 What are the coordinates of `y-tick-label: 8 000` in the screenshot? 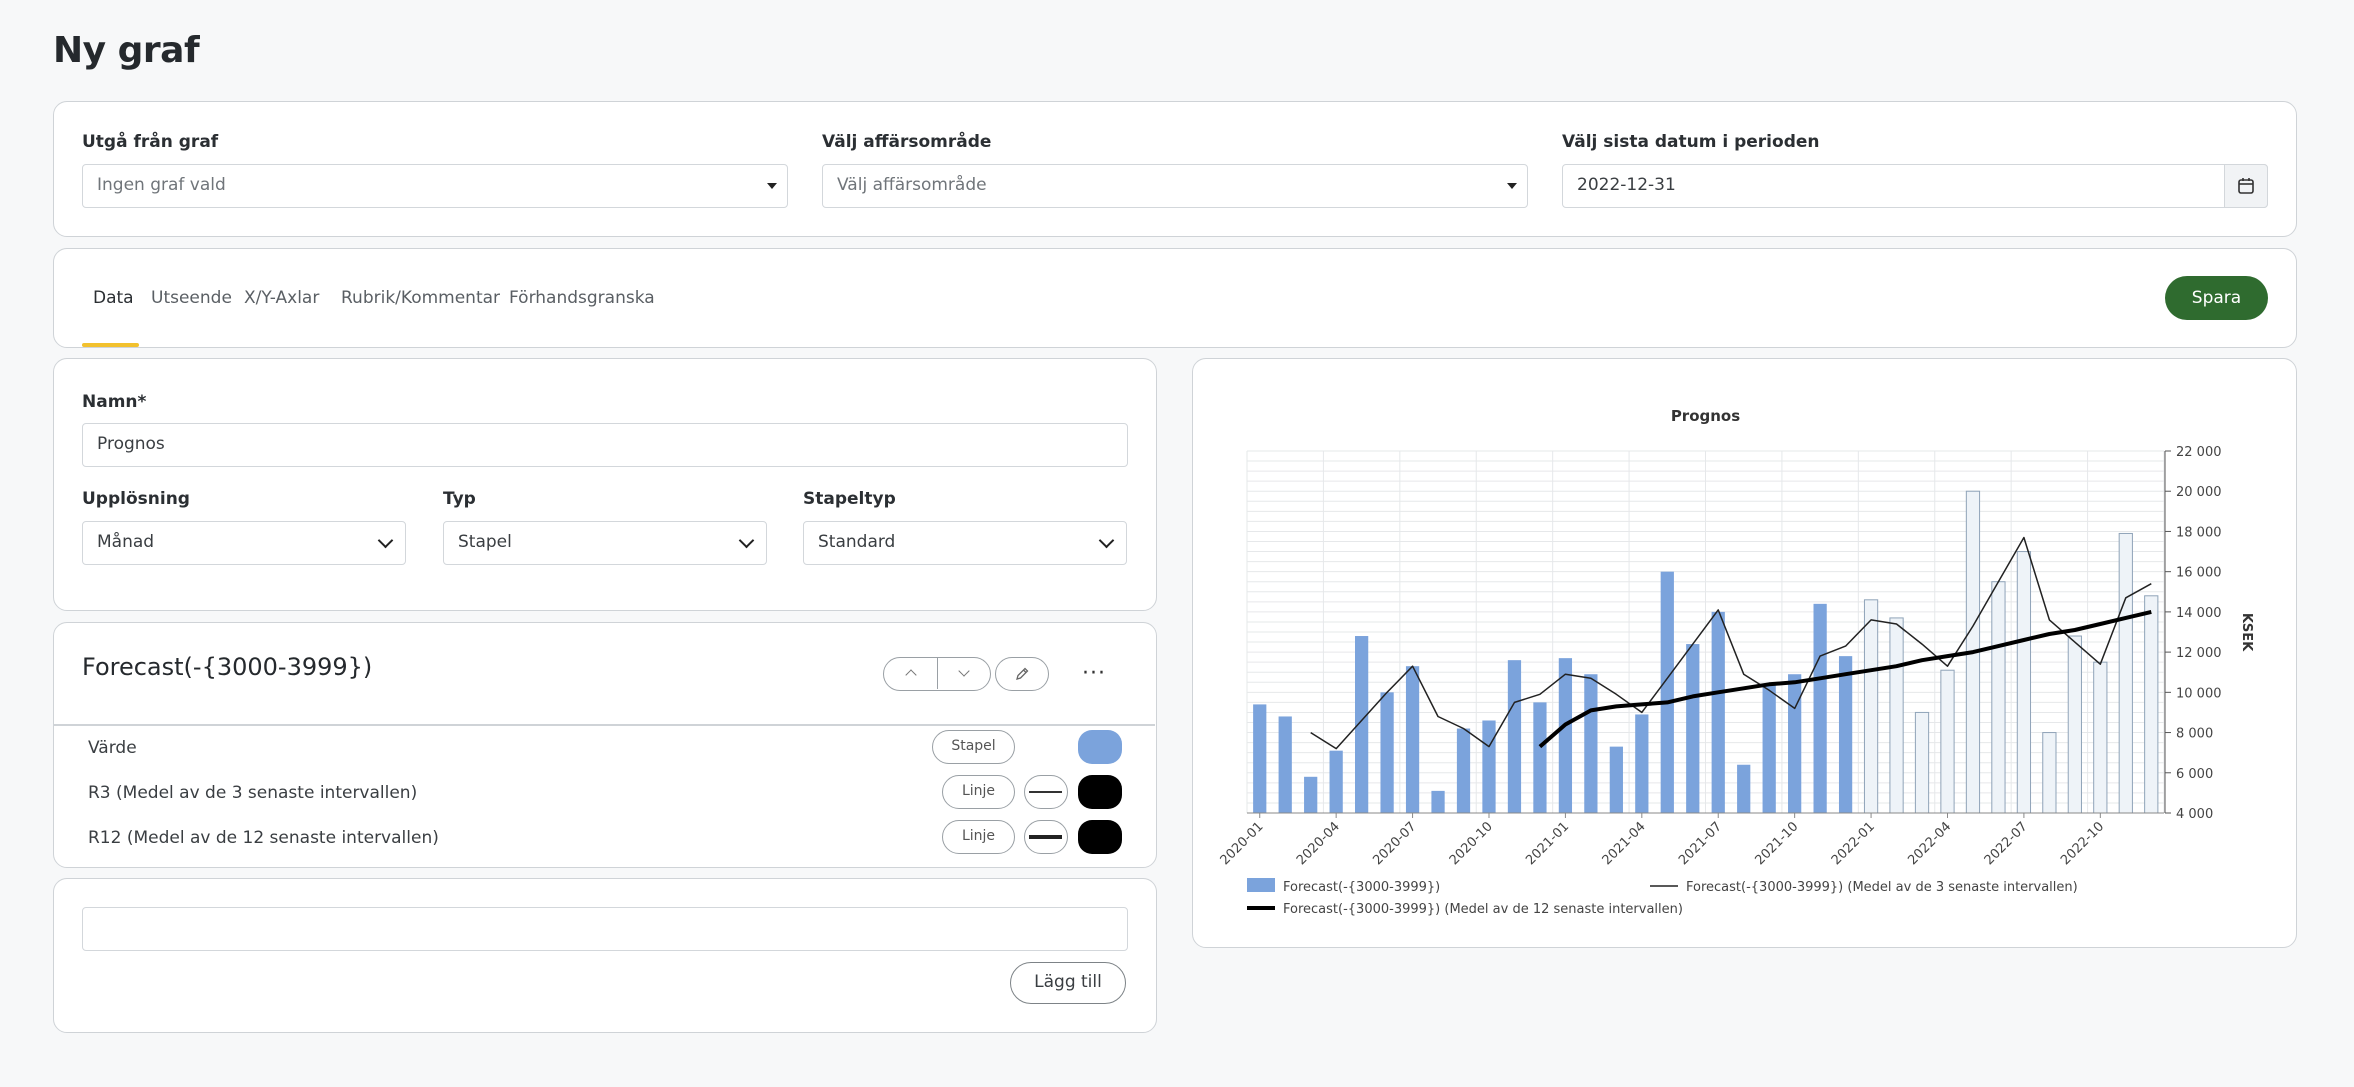 It's located at (2194, 734).